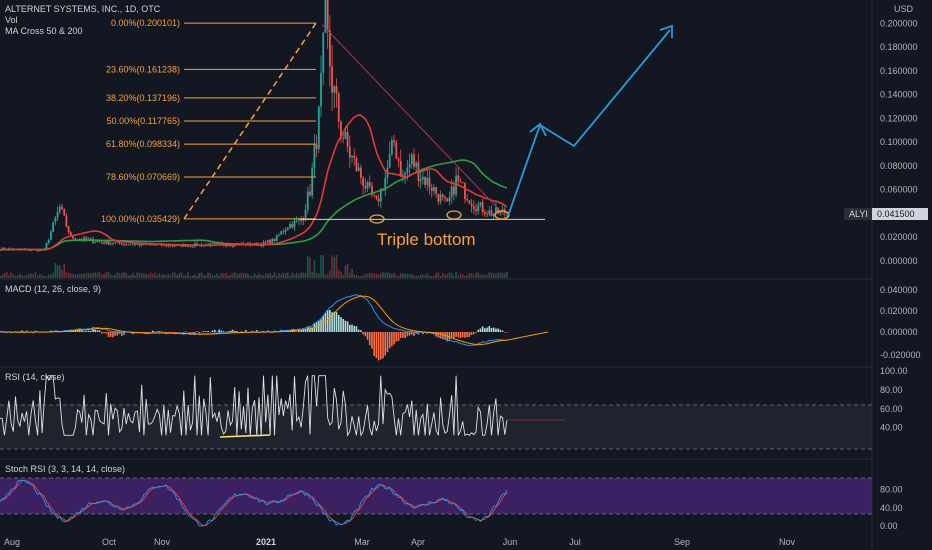  What do you see at coordinates (254, 503) in the screenshot?
I see `stoch-pane` at bounding box center [254, 503].